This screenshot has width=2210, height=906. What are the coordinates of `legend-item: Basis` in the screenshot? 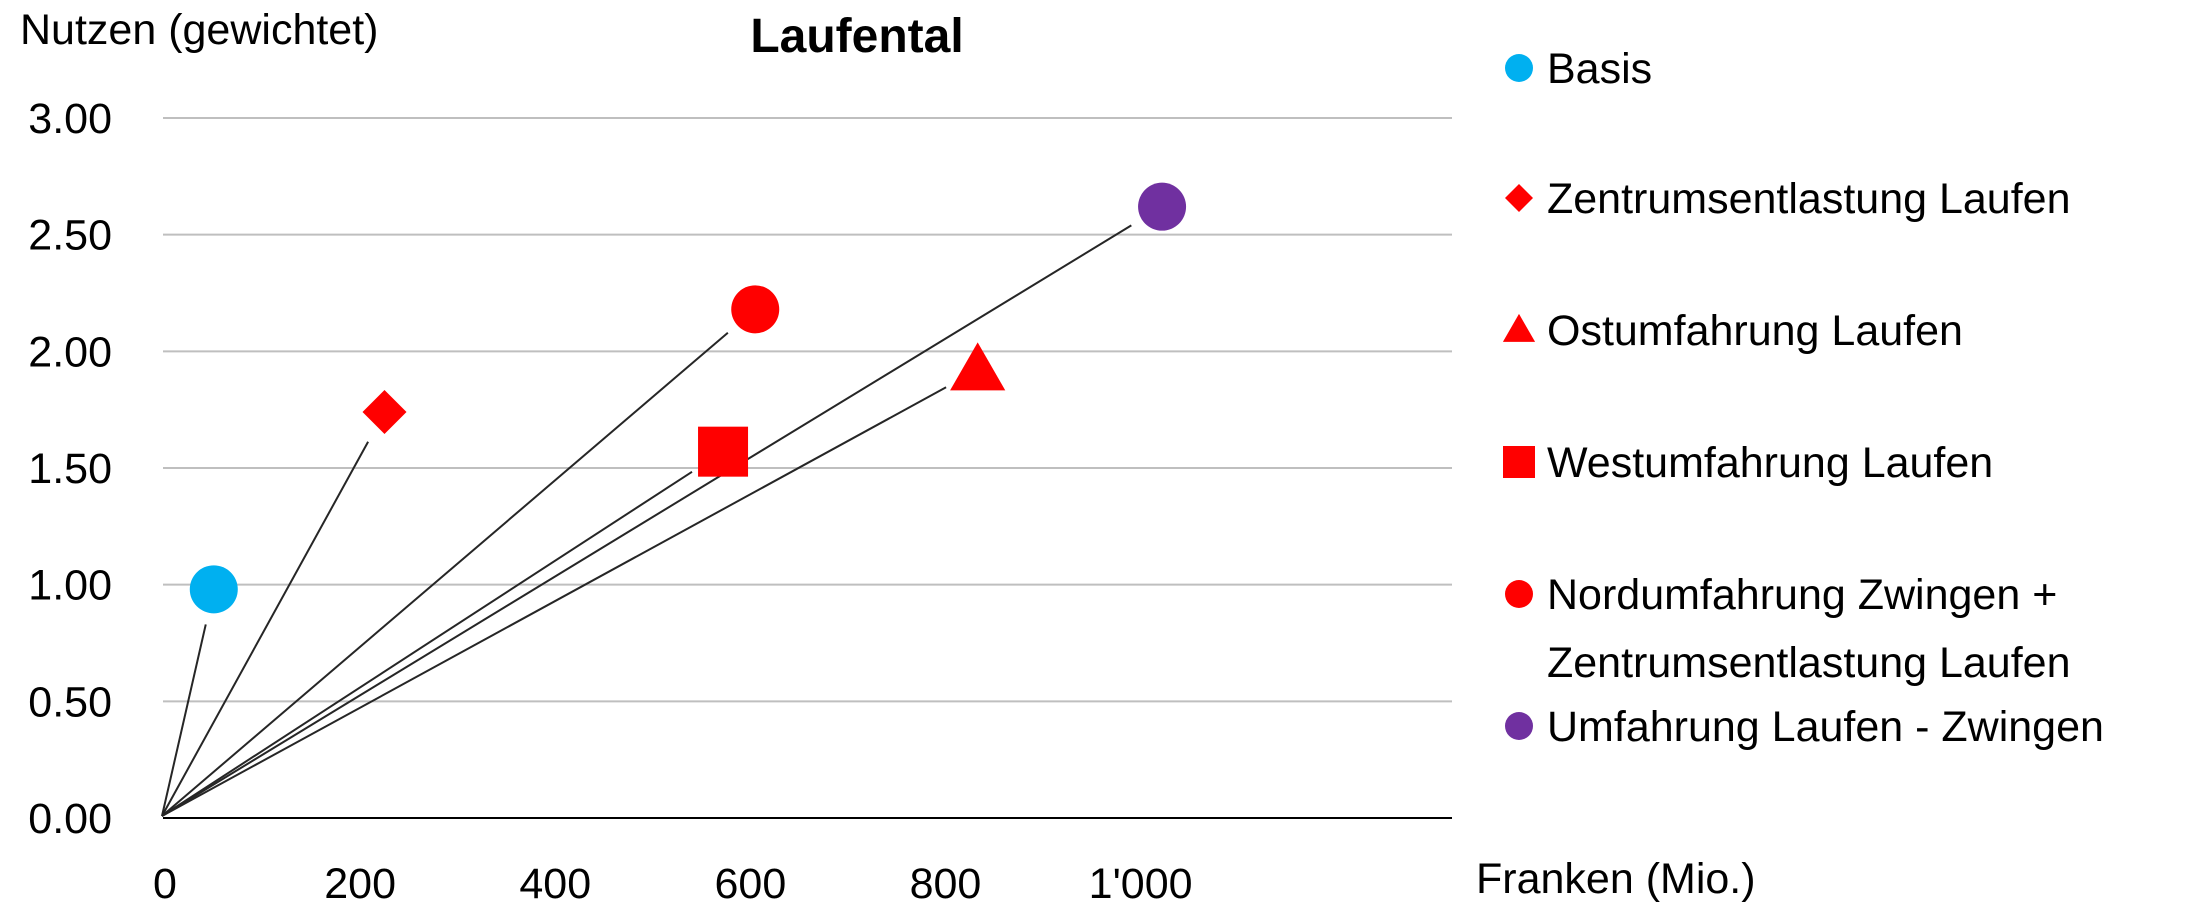 It's located at (1578, 69).